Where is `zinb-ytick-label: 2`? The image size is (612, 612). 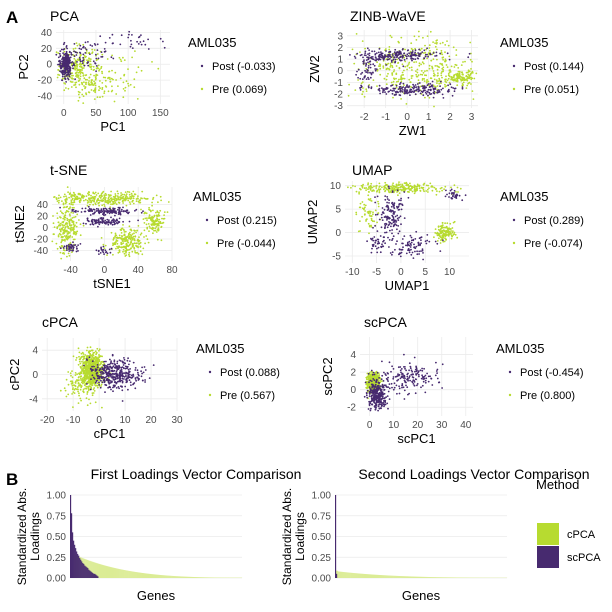
zinb-ytick-label: 2 is located at coordinates (340, 48).